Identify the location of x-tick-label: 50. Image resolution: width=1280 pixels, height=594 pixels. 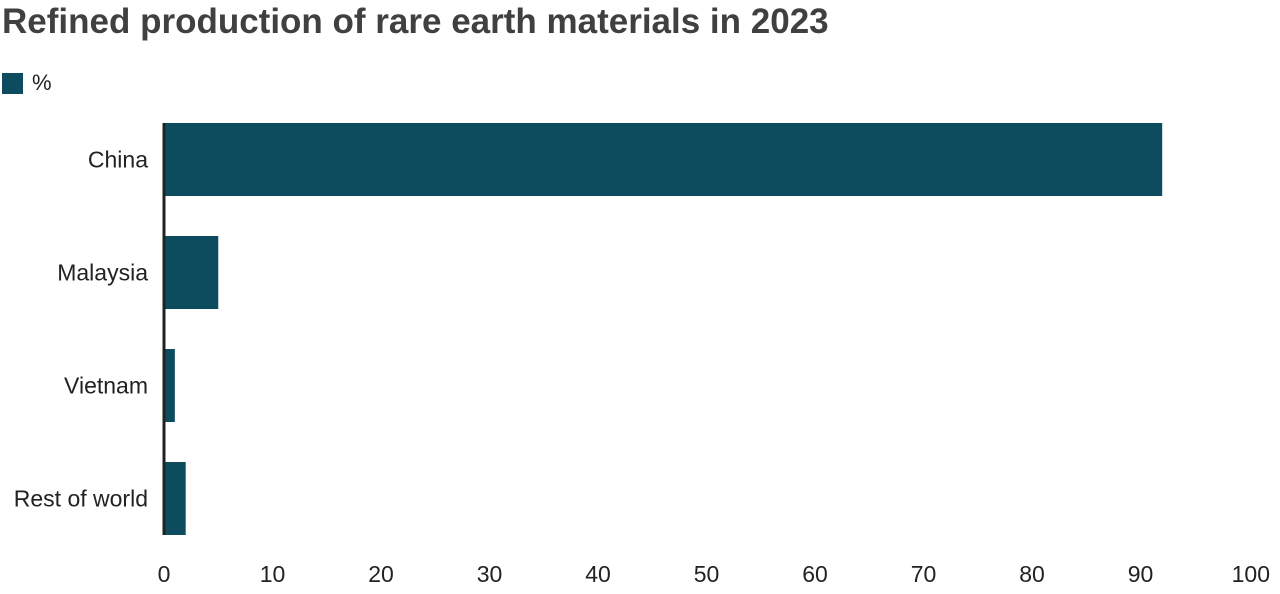
(707, 574).